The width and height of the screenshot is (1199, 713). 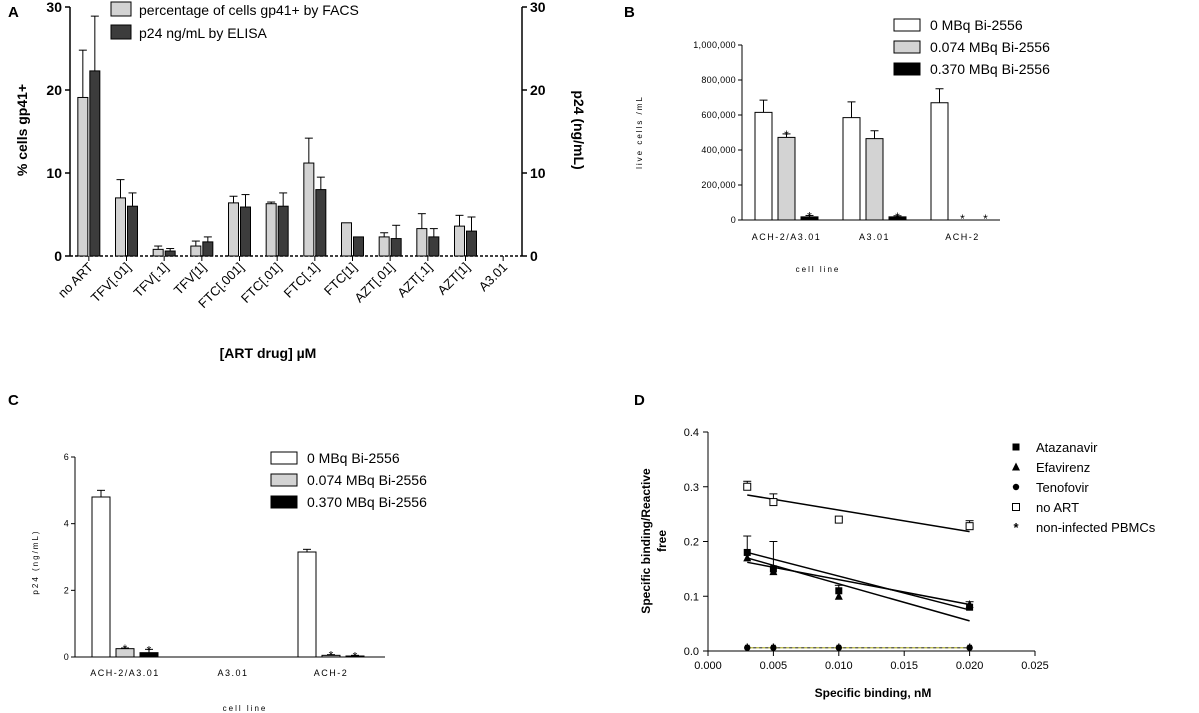 What do you see at coordinates (414, 280) in the screenshot?
I see `a-x-tick-label: AZT[.1]` at bounding box center [414, 280].